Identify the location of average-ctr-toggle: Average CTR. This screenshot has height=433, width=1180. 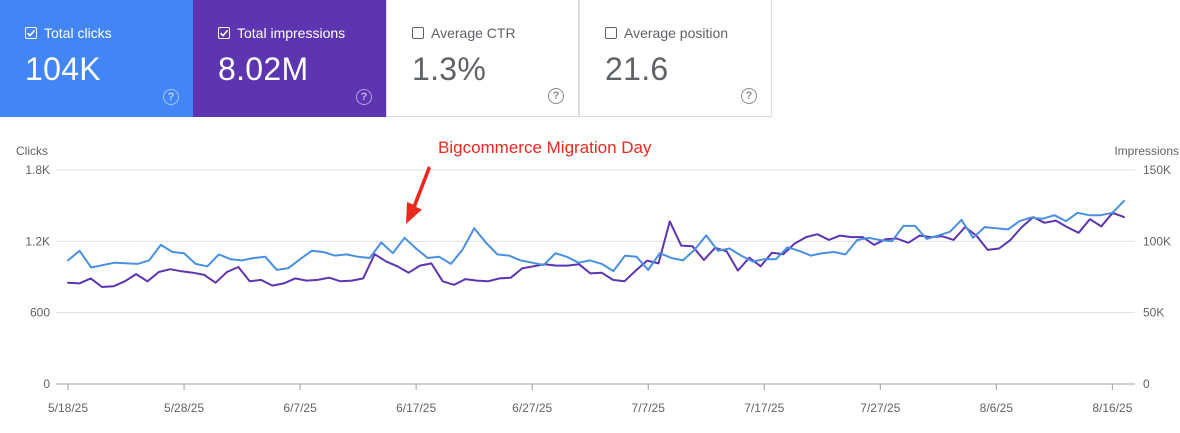
(464, 33).